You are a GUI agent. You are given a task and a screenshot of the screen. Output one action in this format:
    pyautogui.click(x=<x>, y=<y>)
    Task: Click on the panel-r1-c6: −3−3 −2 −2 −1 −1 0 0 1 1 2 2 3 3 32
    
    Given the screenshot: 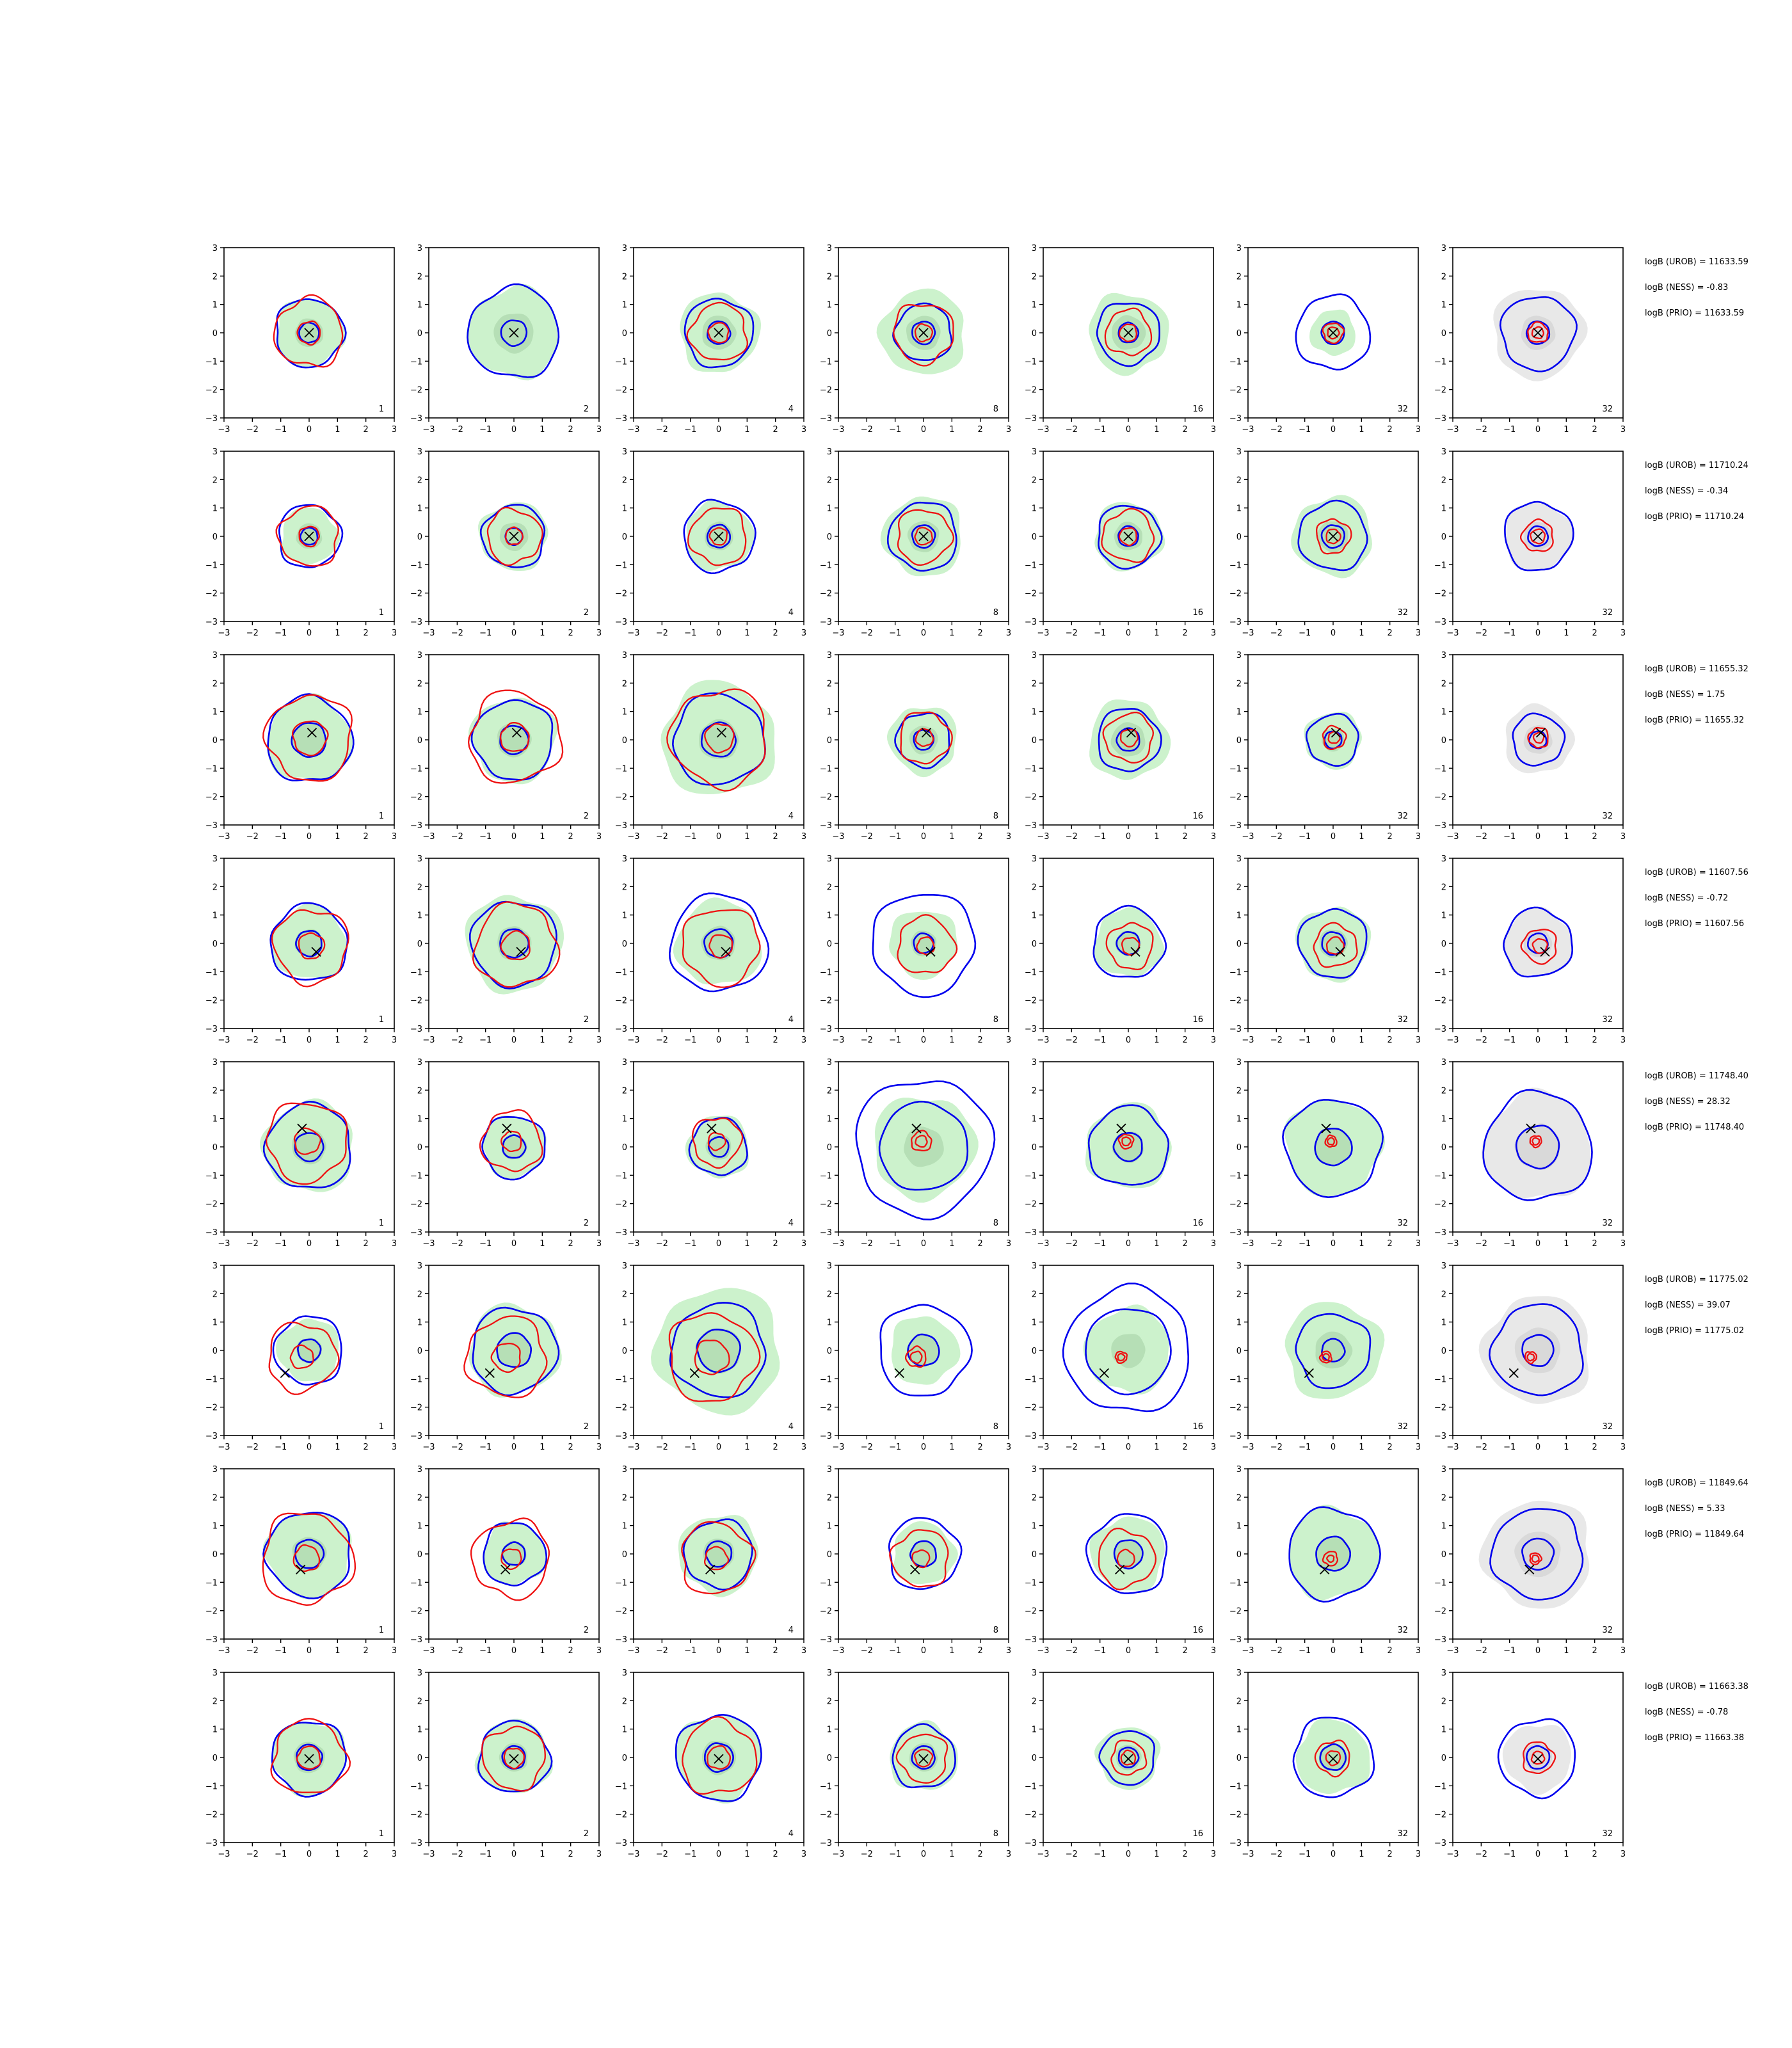 What is the action you would take?
    pyautogui.click(x=1325, y=339)
    